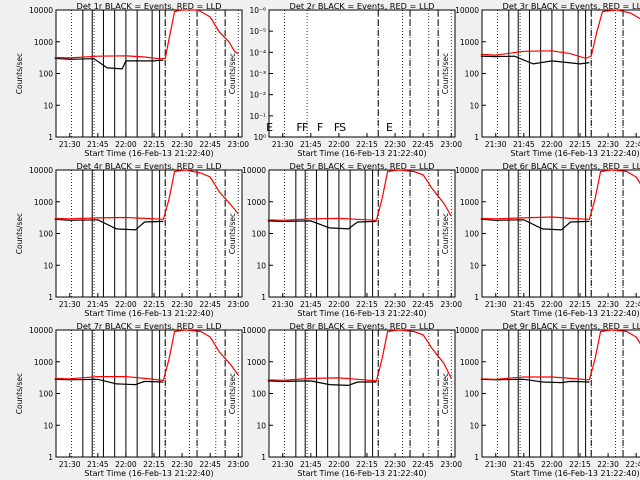  What do you see at coordinates (571, 6) in the screenshot?
I see `chart-title: Det 3r BLACK = Events, RED = LLD` at bounding box center [571, 6].